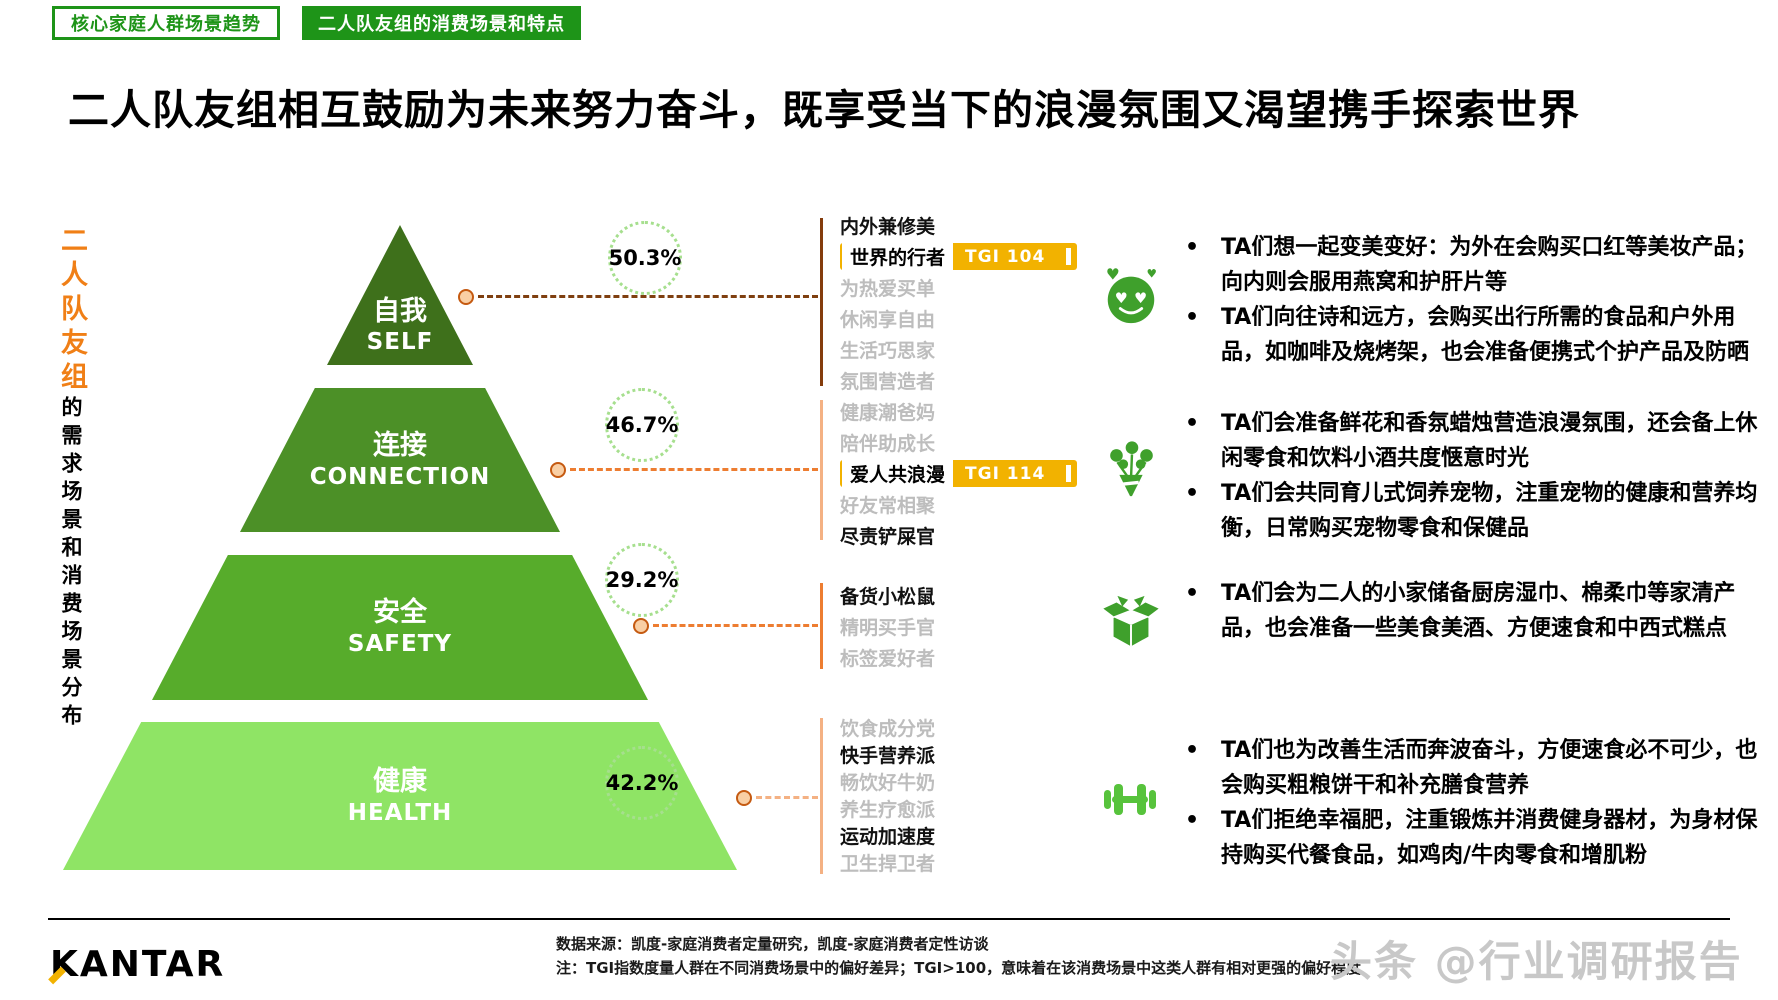  I want to click on level-label-en: SELF, so click(400, 342).